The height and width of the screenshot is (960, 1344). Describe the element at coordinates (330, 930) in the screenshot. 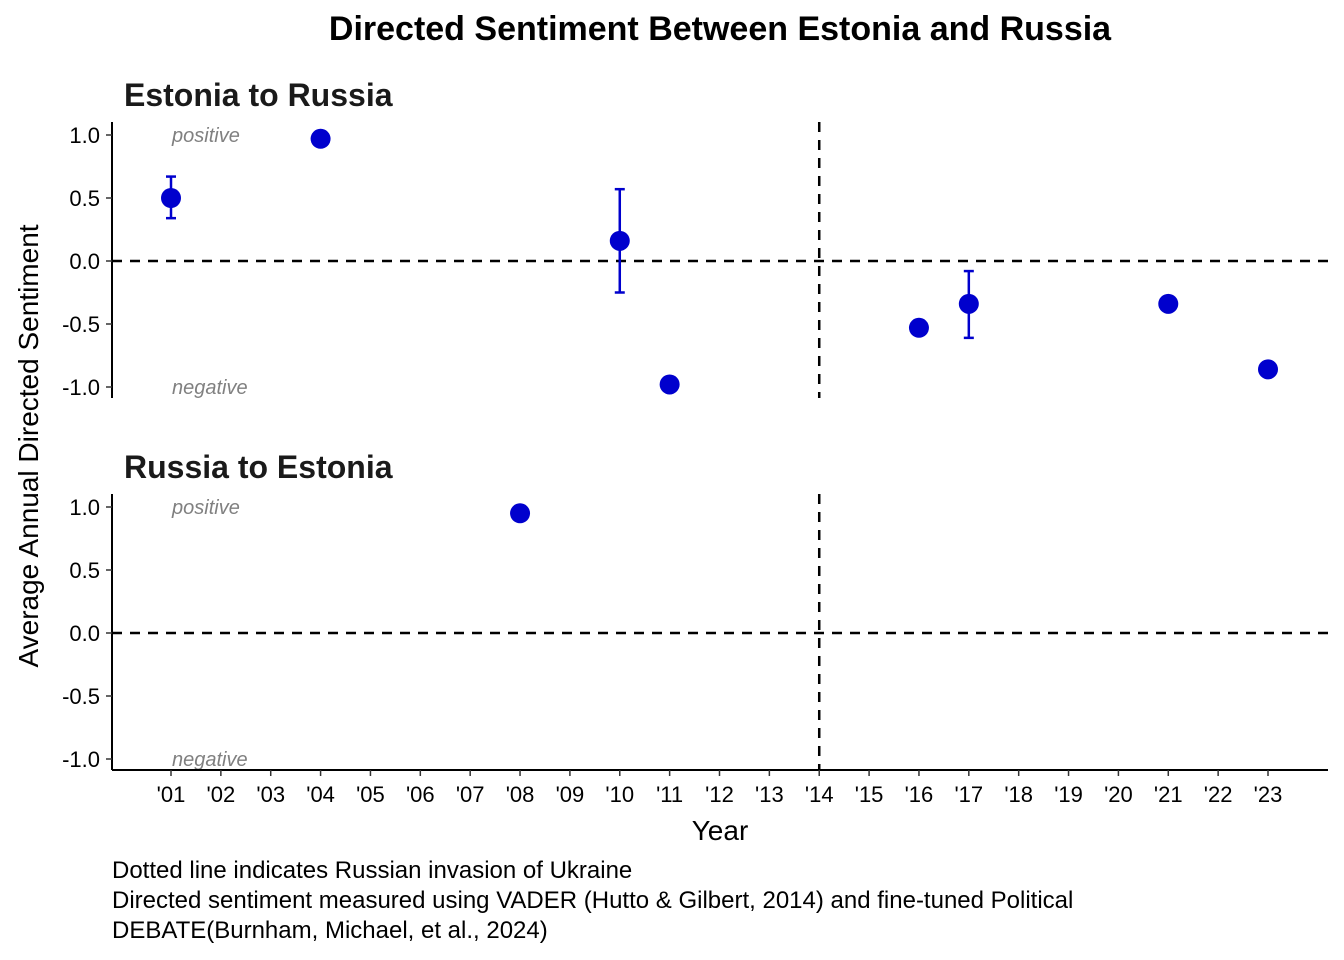

I see `caption-line: DEBATE(Burnham, Michael, et al., 2024)` at that location.